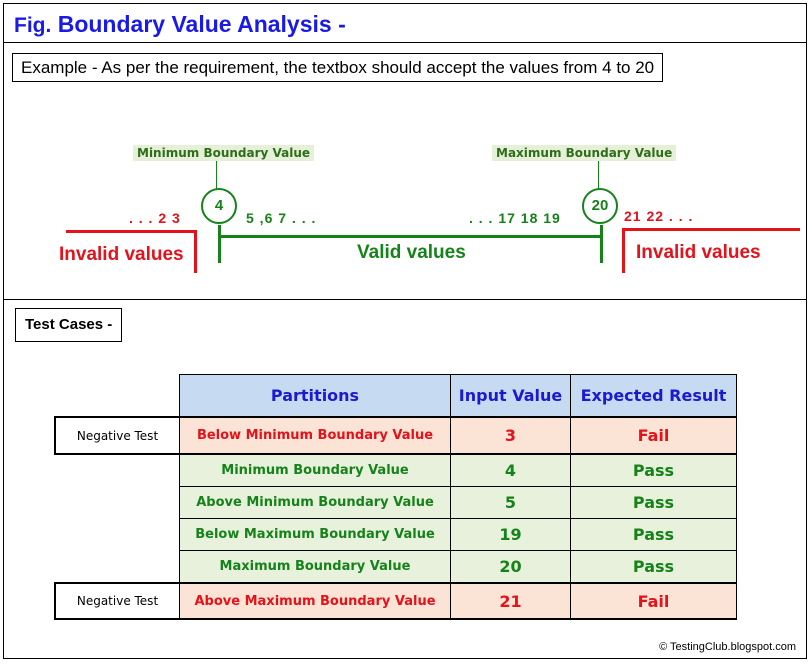 This screenshot has width=812, height=664. What do you see at coordinates (315, 470) in the screenshot?
I see `partition-cell: Minimum Boundary Value` at bounding box center [315, 470].